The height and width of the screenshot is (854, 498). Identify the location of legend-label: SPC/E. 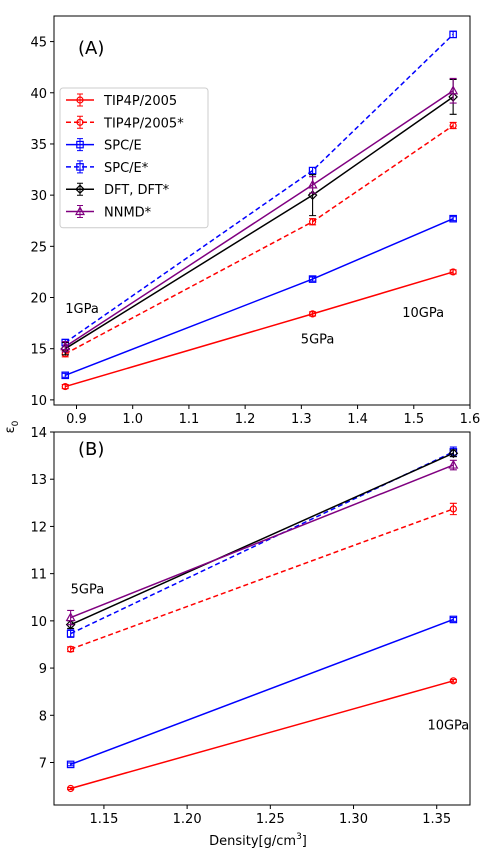
(123, 146).